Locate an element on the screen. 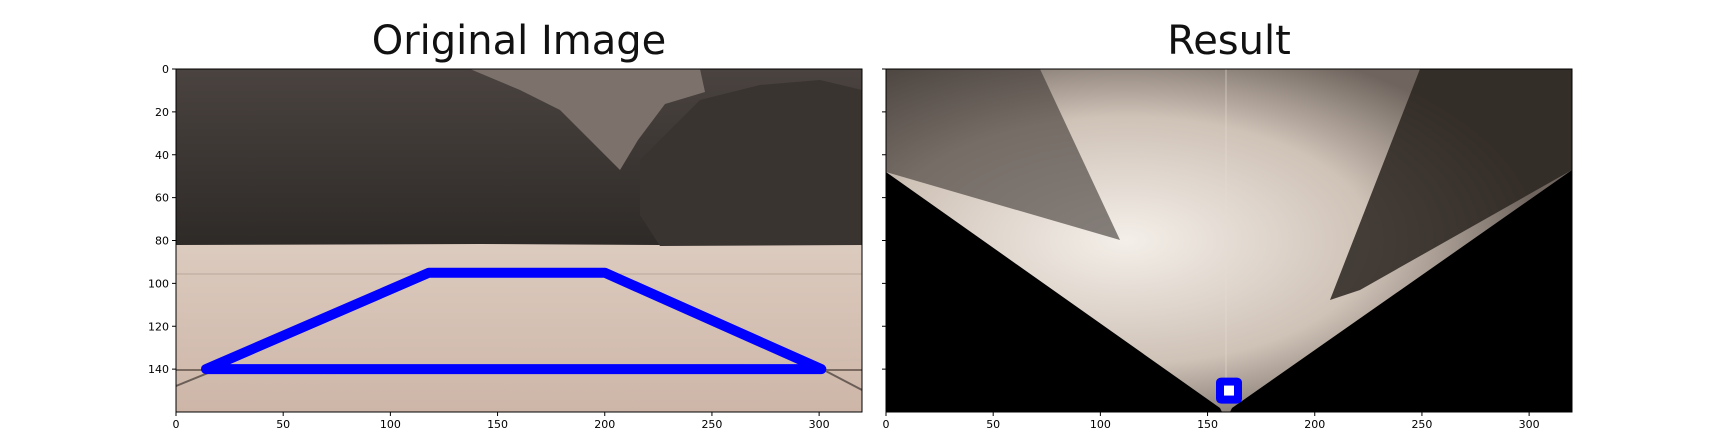 Image resolution: width=1728 pixels, height=432 pixels. y-tick-label: 140 is located at coordinates (158, 369).